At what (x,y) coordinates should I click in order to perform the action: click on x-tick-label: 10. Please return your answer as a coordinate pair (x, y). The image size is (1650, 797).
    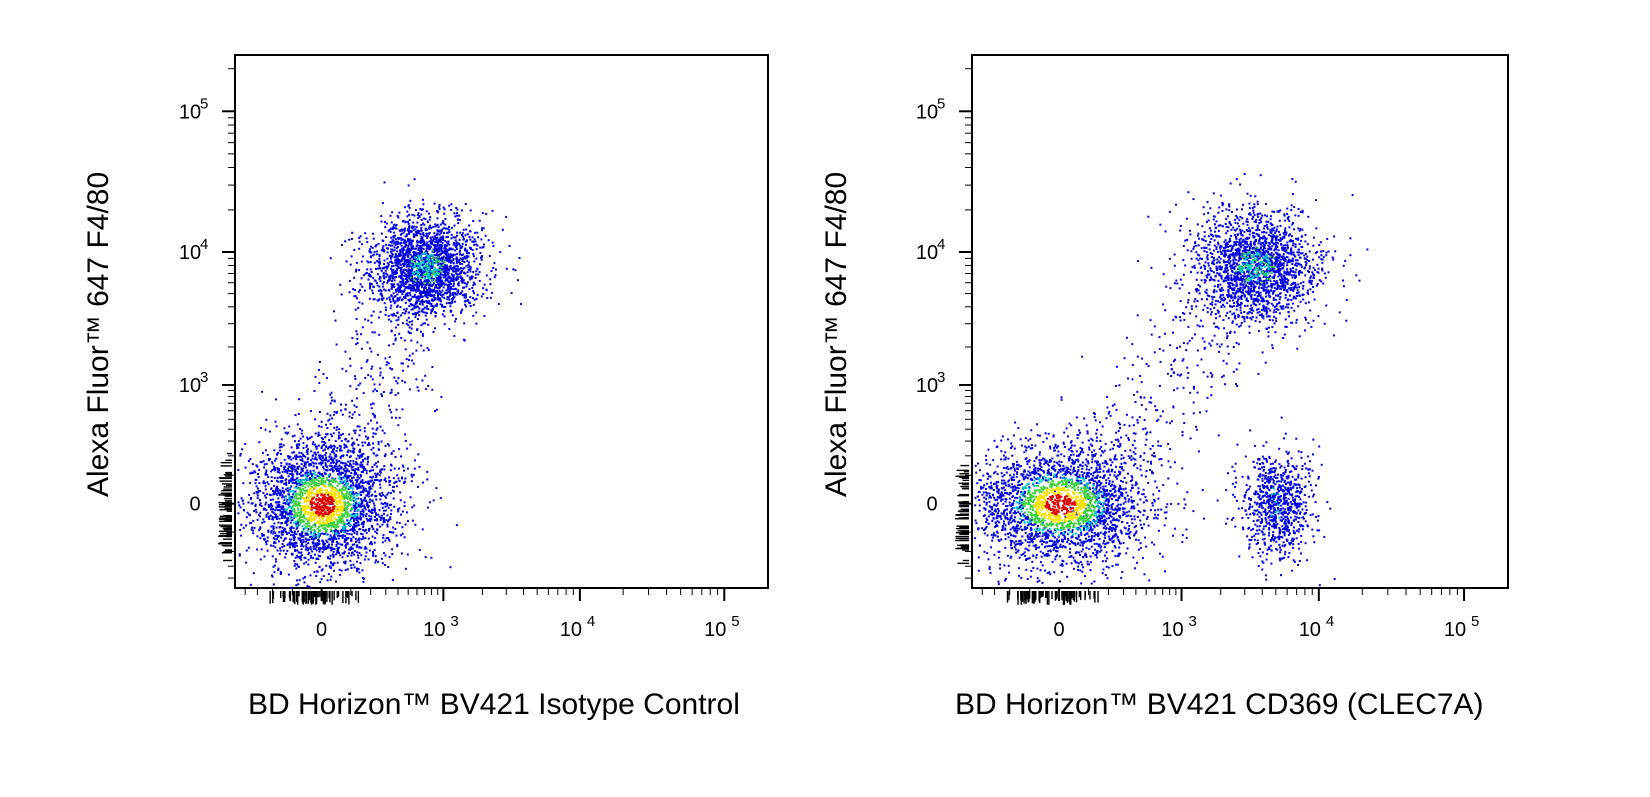
    Looking at the image, I should click on (571, 630).